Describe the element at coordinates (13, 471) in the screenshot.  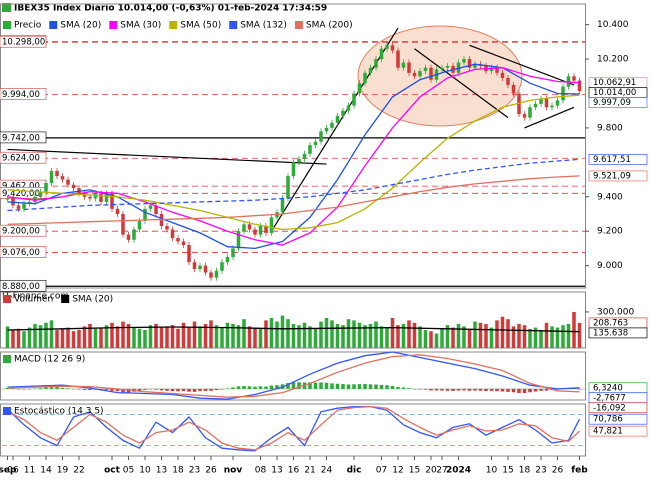
I see `x-tick-label: 06` at that location.